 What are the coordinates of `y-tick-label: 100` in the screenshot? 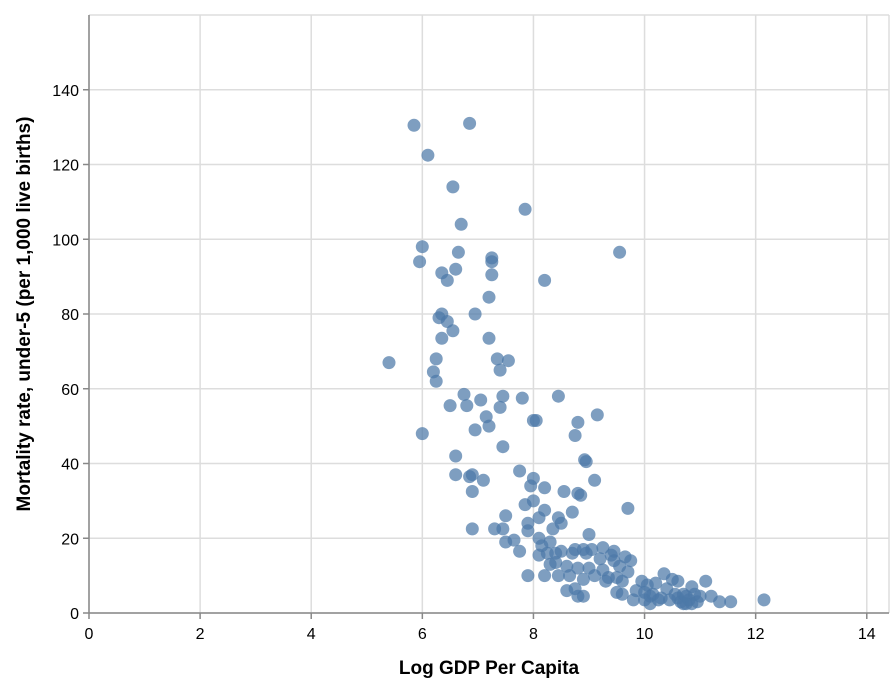 It's located at (65, 240).